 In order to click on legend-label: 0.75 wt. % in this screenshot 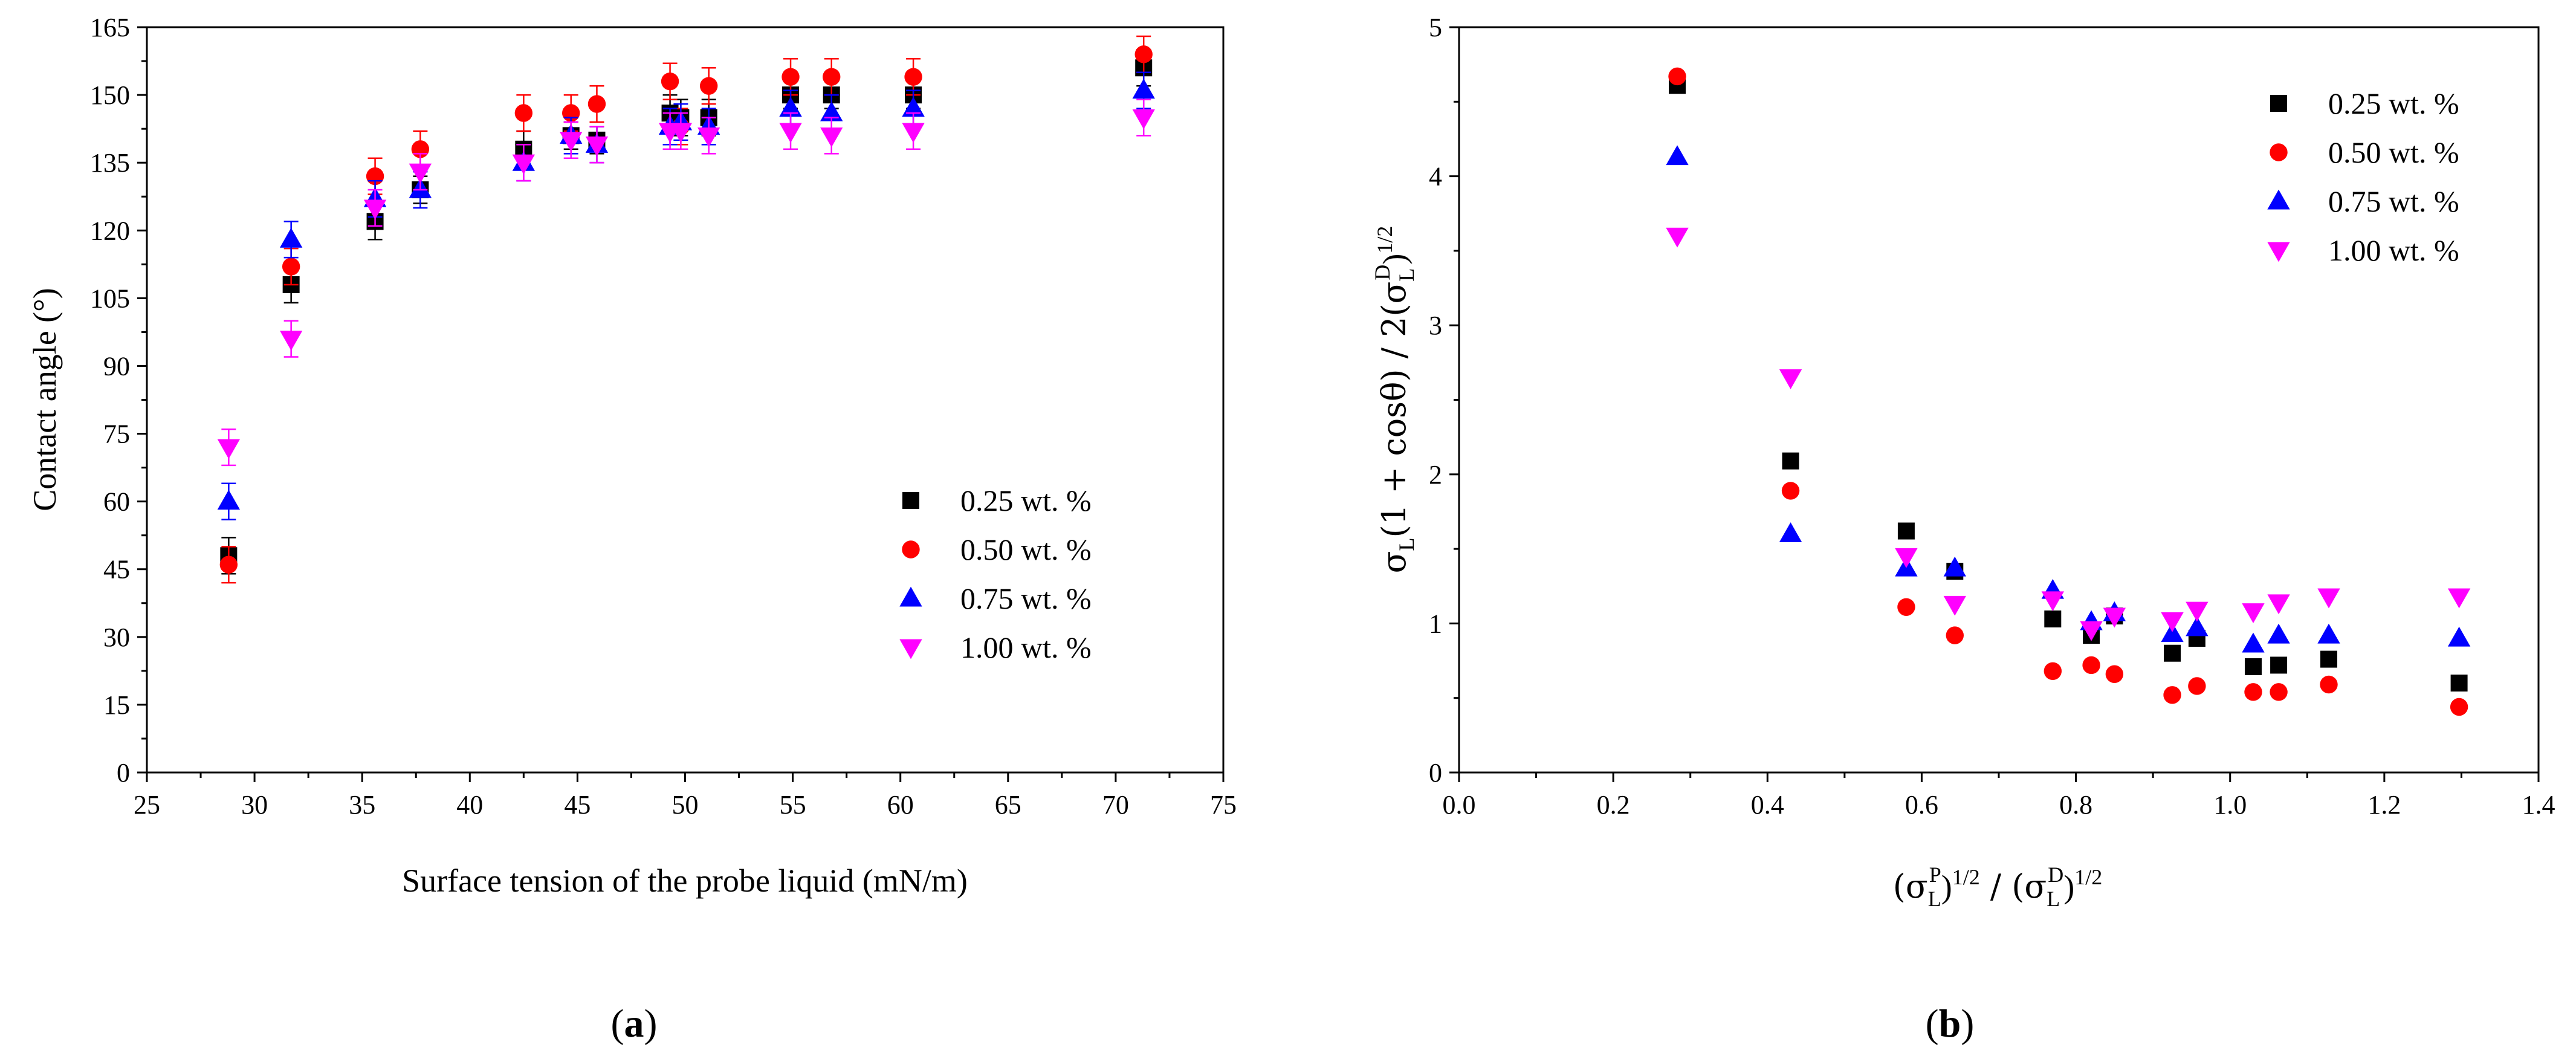, I will do `click(2393, 201)`.